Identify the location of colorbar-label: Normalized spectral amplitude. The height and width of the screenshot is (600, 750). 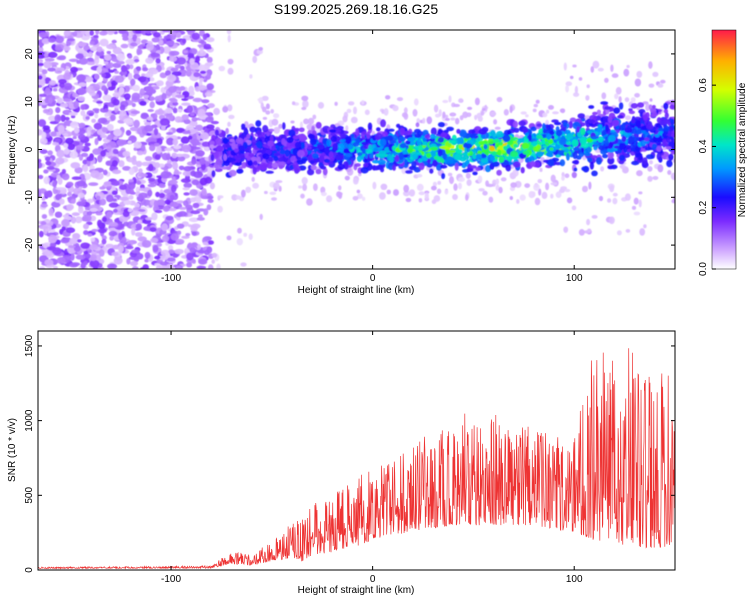
(742, 149).